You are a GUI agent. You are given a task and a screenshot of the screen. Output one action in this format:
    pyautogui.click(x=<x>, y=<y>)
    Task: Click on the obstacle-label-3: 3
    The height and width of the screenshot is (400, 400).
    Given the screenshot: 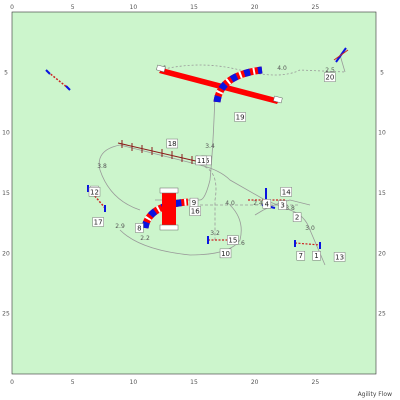 What is the action you would take?
    pyautogui.click(x=282, y=205)
    